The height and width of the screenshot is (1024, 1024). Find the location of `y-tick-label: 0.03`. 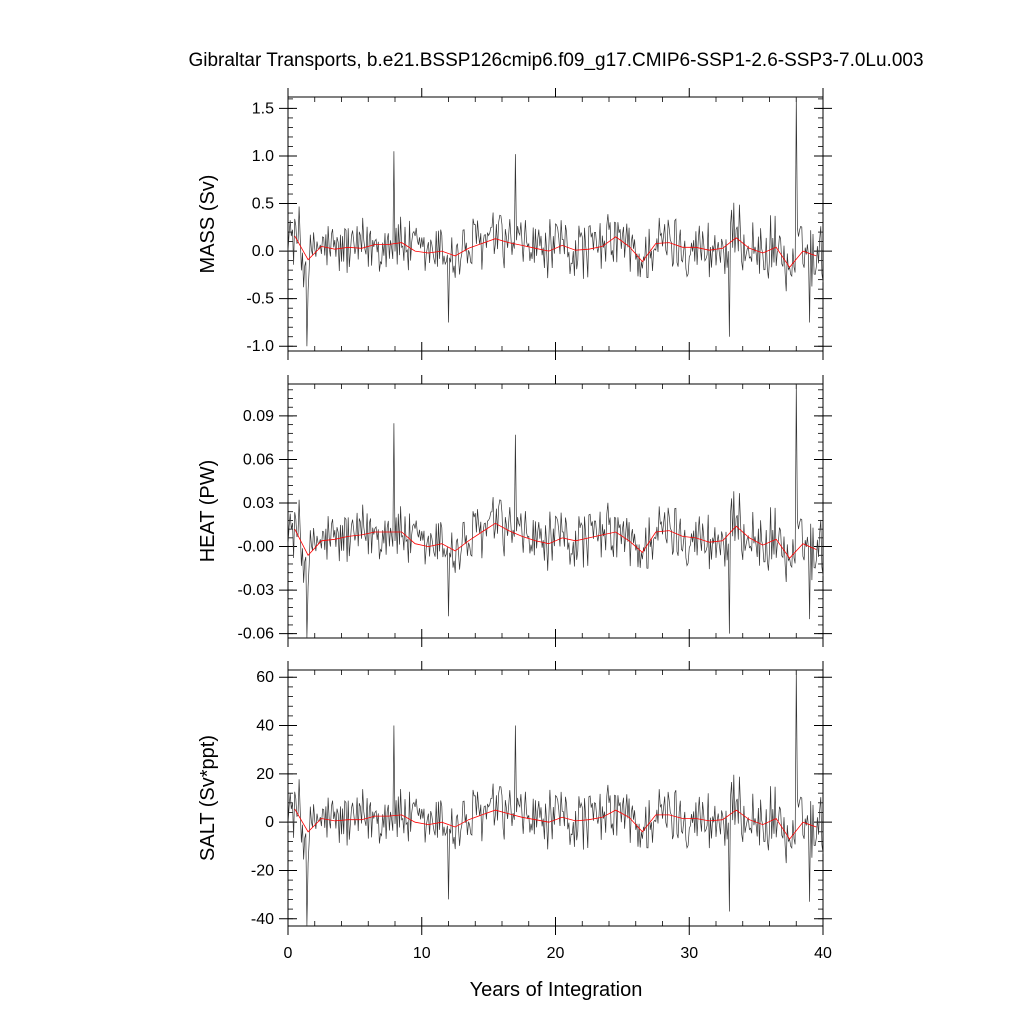

y-tick-label: 0.03 is located at coordinates (258, 503).